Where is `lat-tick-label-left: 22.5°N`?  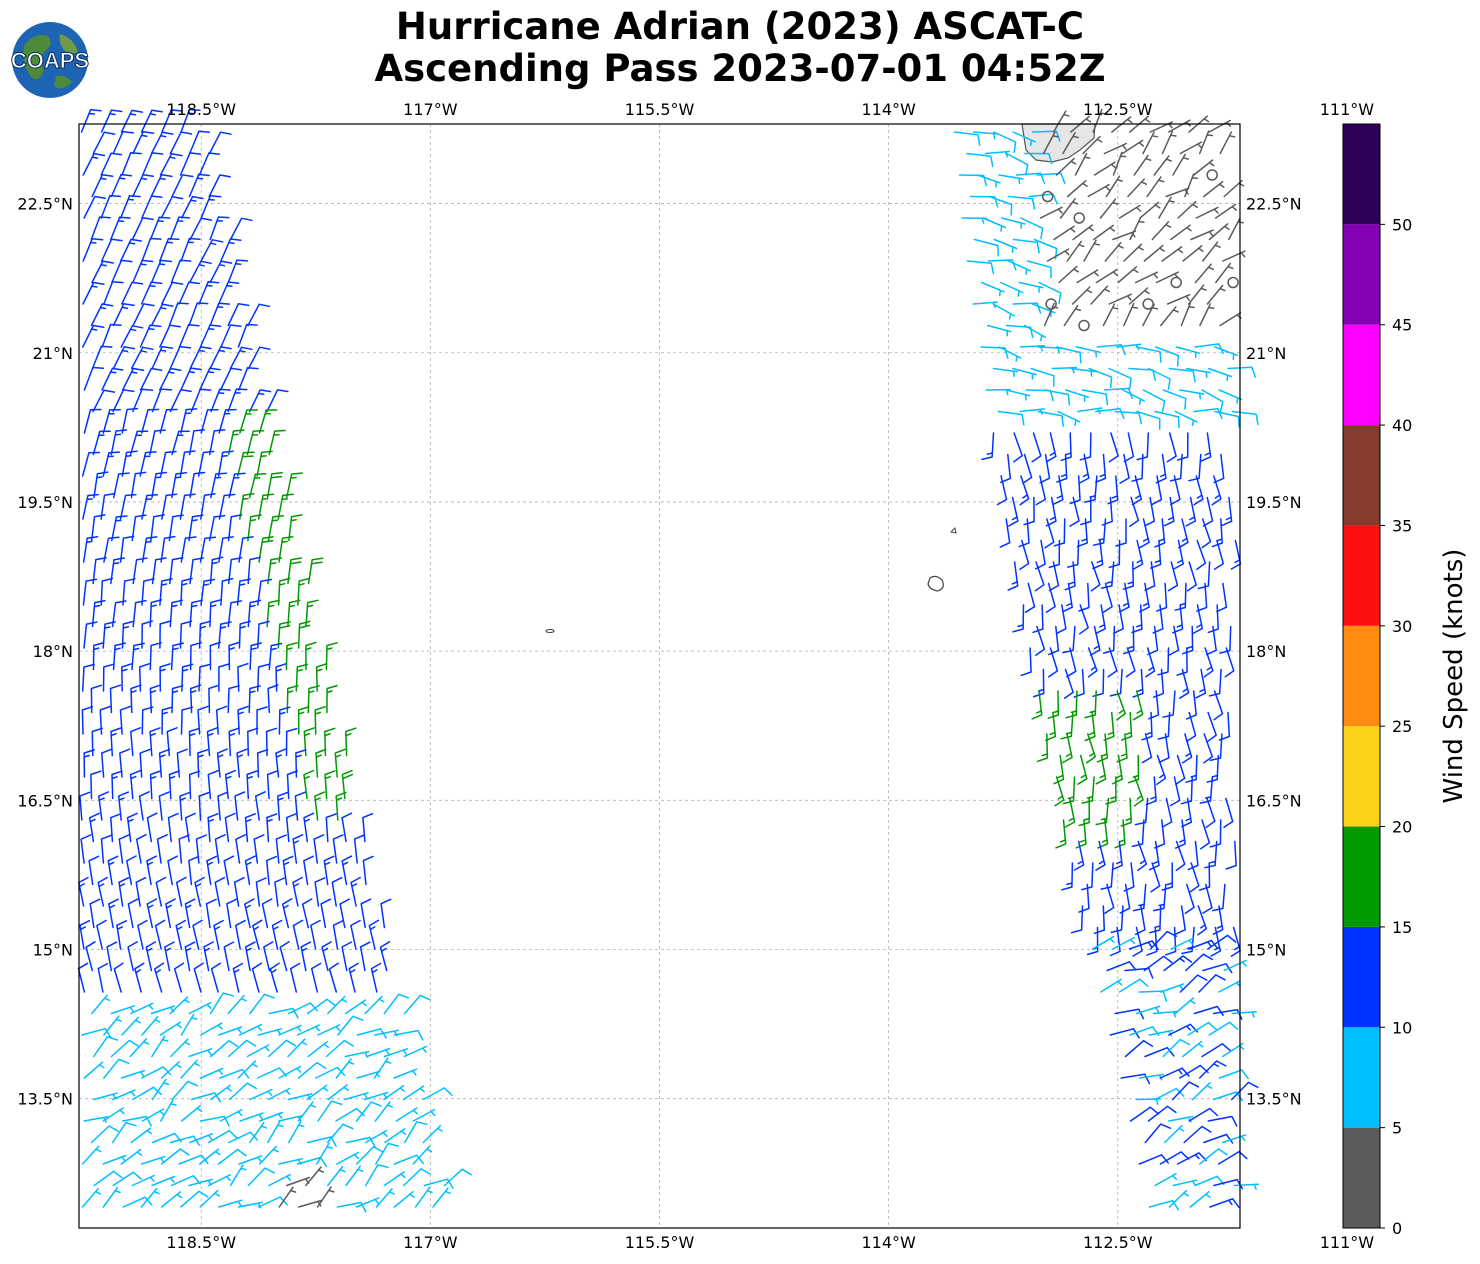
lat-tick-label-left: 22.5°N is located at coordinates (45, 204).